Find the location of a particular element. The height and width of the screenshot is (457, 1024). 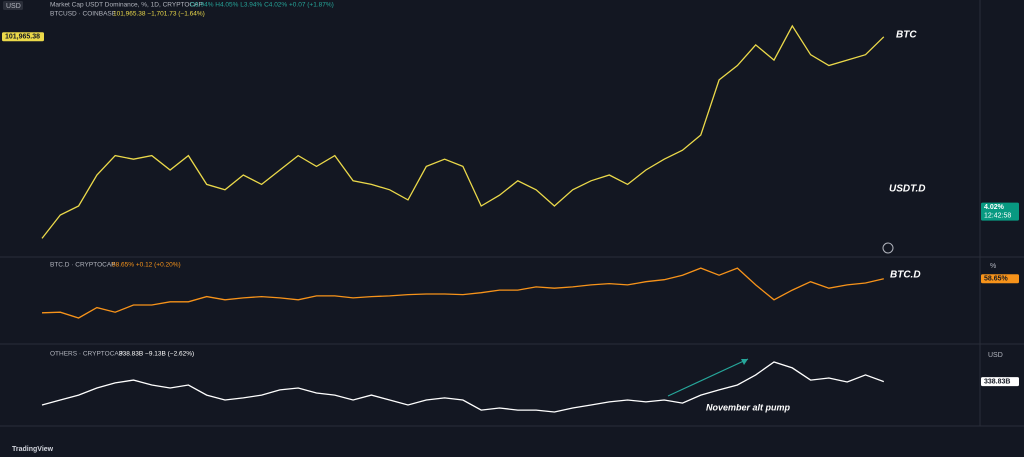

legend-values: 101,965.38 −1,701.73 (−1.64%) is located at coordinates (159, 14).